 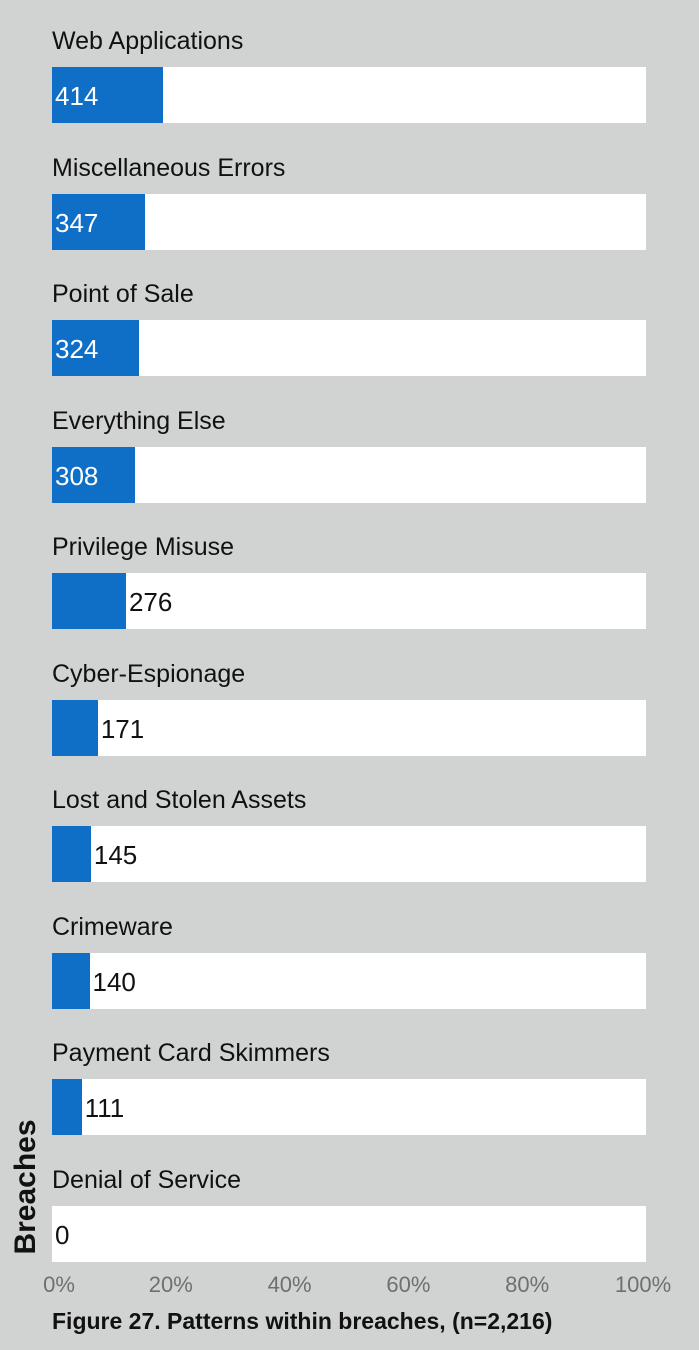 I want to click on bar-track: 347, so click(x=349, y=221).